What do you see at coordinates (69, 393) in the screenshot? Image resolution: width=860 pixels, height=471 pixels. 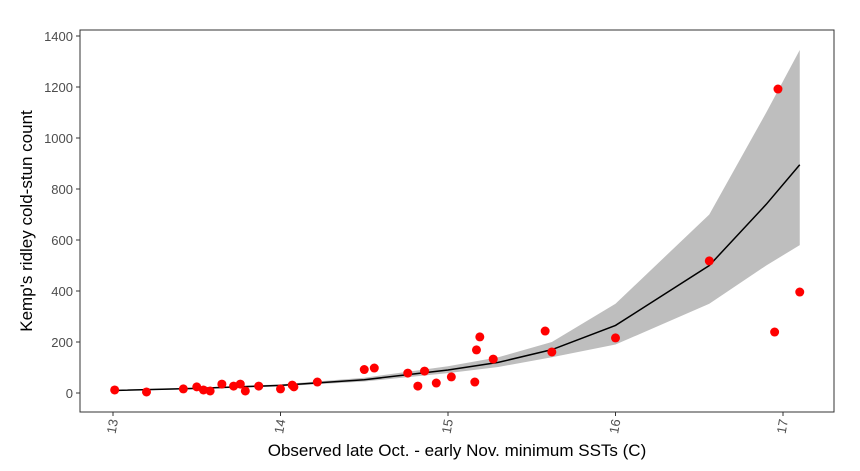 I see `y-tick-label: 0` at bounding box center [69, 393].